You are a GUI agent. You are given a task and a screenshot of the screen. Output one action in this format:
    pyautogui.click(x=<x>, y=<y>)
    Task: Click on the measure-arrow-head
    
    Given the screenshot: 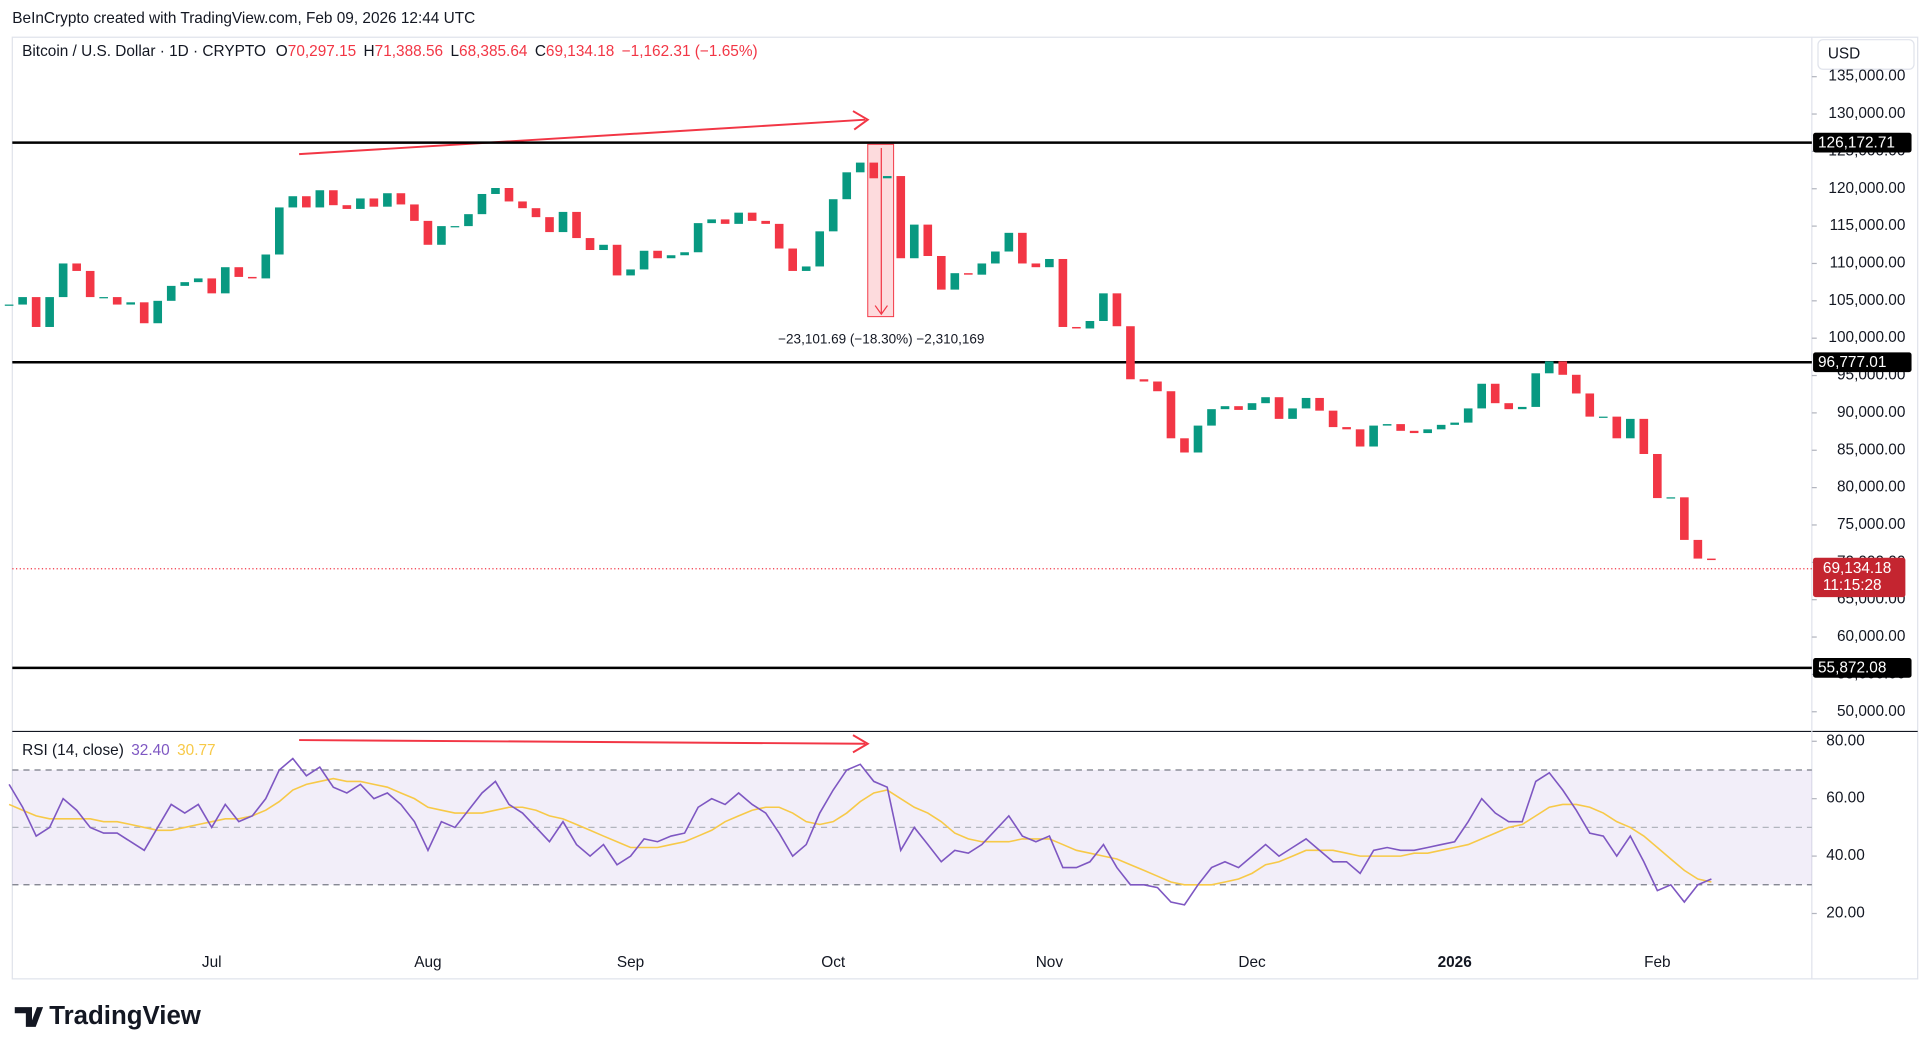 What is the action you would take?
    pyautogui.click(x=881, y=310)
    